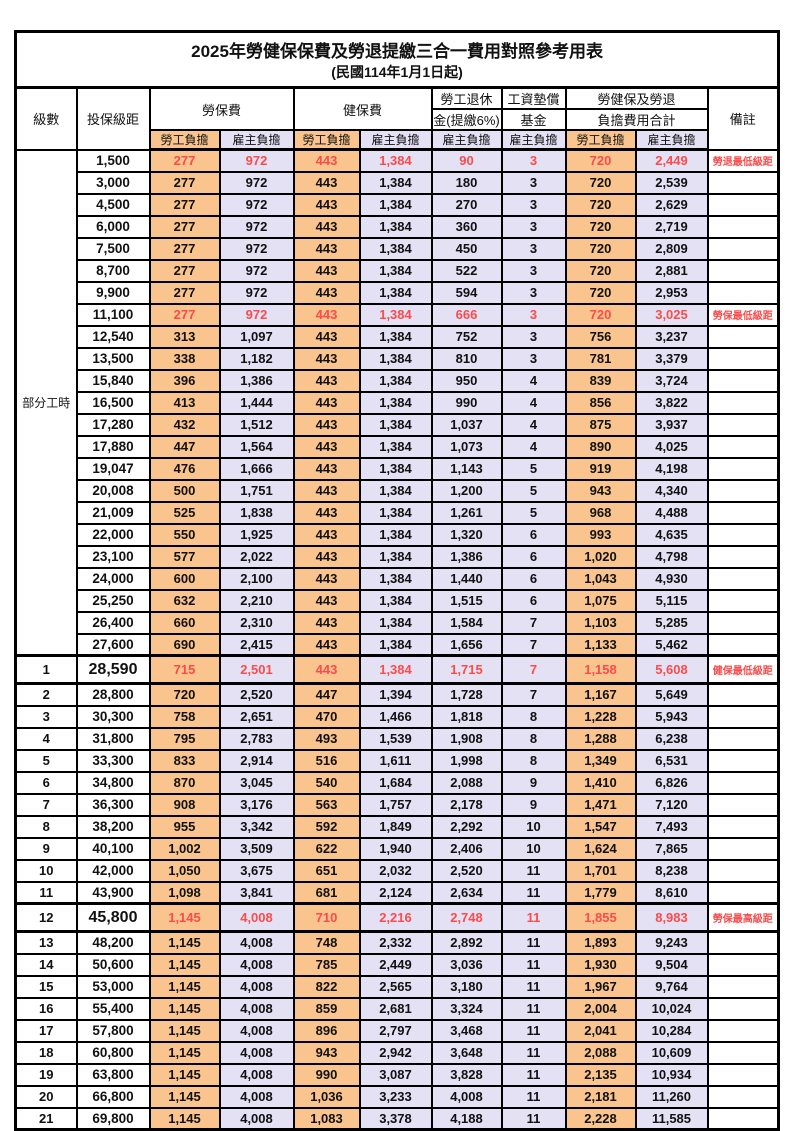  Describe the element at coordinates (113, 292) in the screenshot. I see `bracket-cell: 9,900` at that location.